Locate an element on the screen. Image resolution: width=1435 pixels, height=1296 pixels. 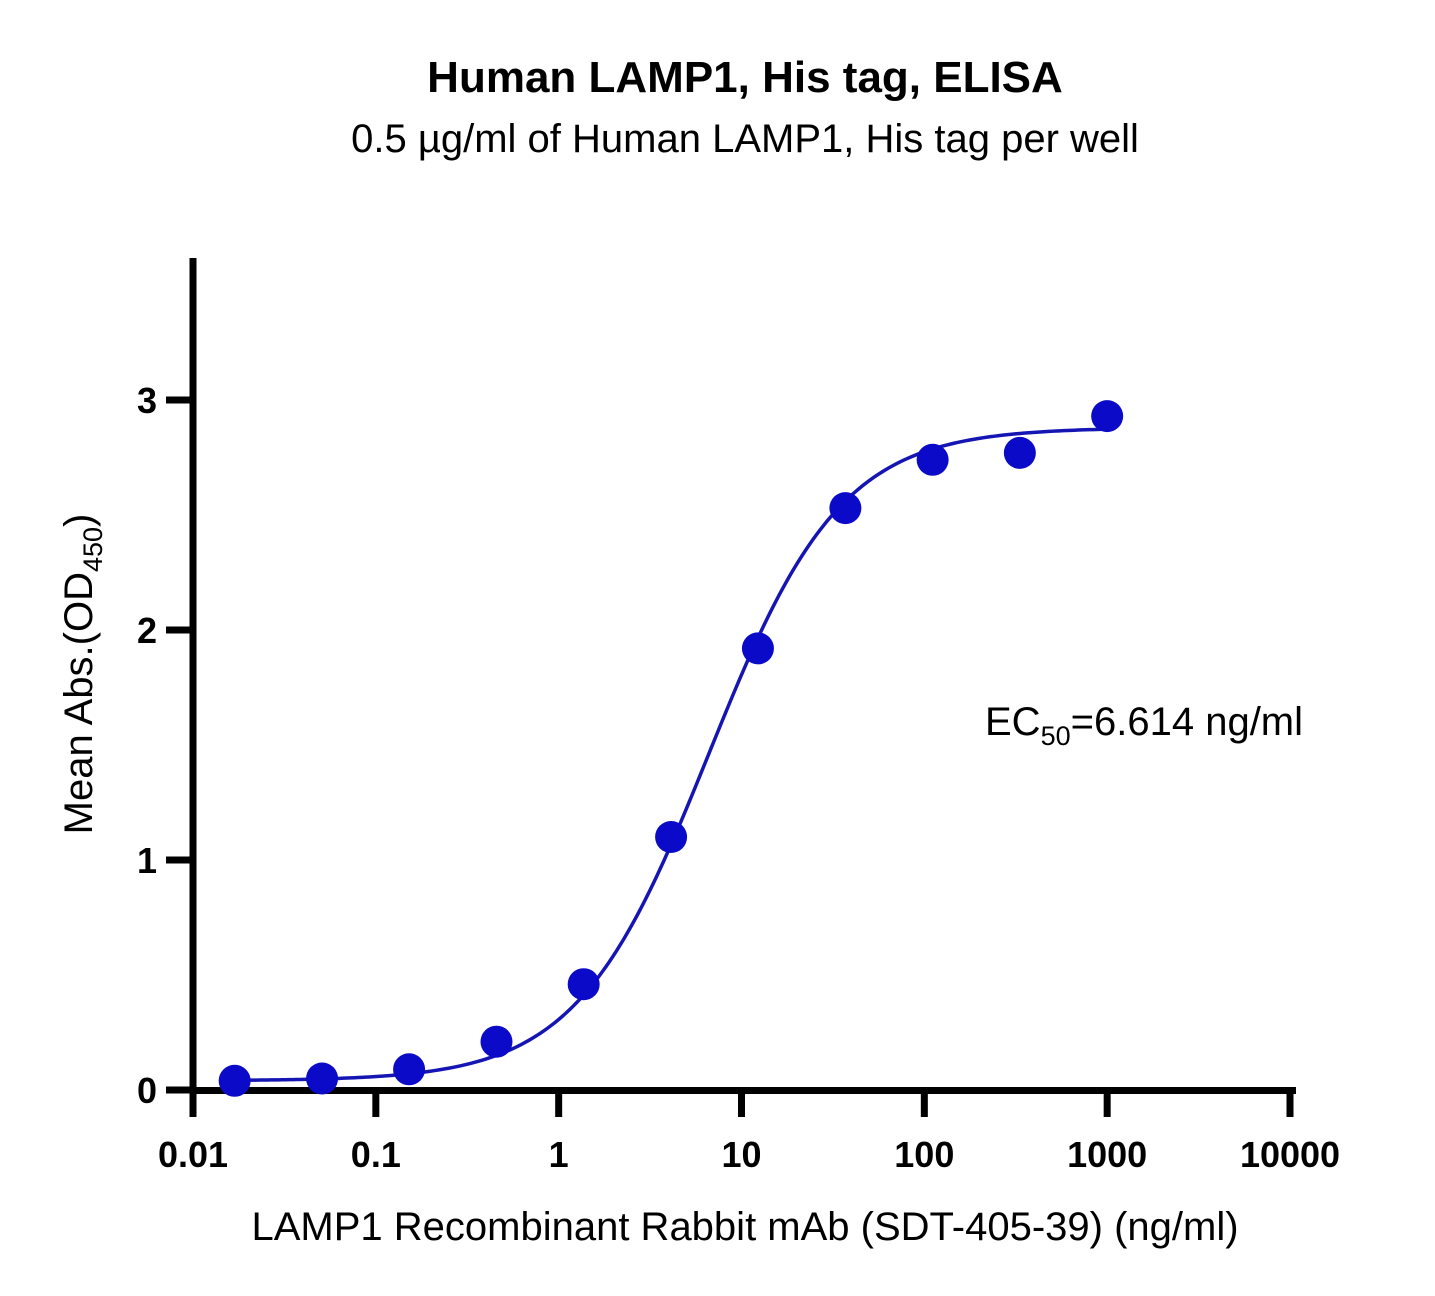
x-tick-label: 0.1 is located at coordinates (376, 1154).